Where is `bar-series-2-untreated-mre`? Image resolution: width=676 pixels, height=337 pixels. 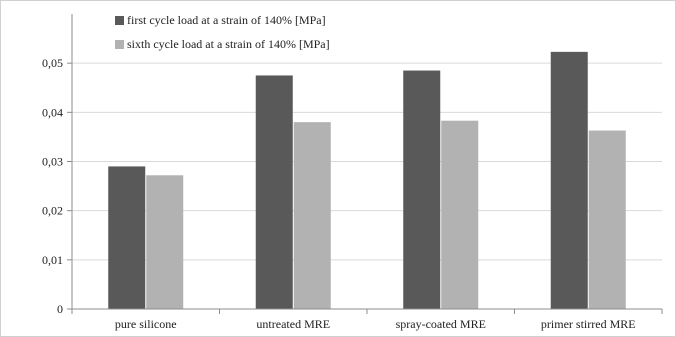
bar-series-2-untreated-mre is located at coordinates (312, 216).